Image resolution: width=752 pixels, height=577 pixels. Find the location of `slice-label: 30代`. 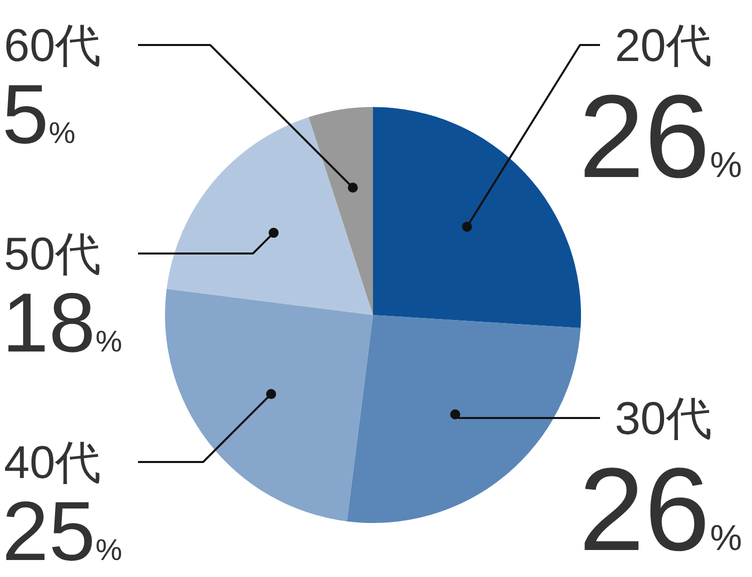

slice-label: 30代 is located at coordinates (663, 418).